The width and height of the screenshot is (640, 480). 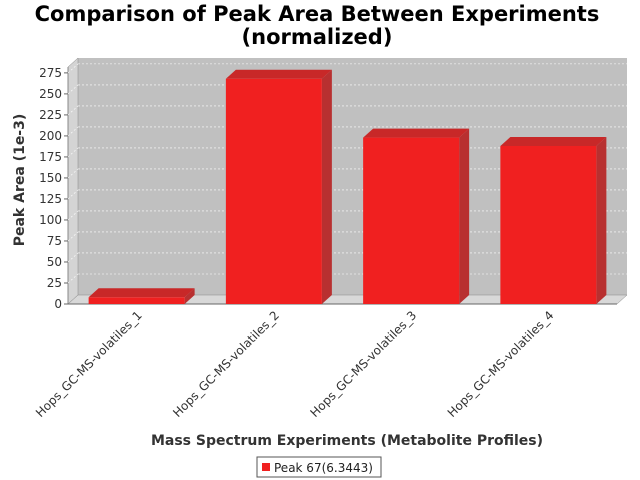 I want to click on y-tick-label: 275, so click(x=50, y=73).